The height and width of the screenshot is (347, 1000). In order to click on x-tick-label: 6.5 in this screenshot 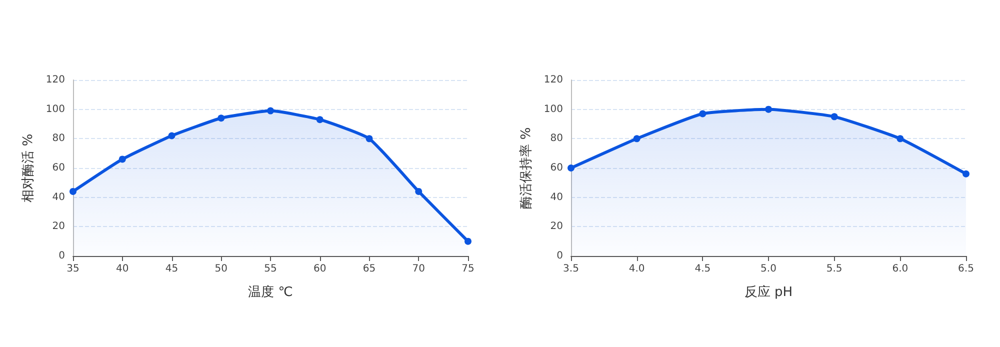, I will do `click(966, 269)`.